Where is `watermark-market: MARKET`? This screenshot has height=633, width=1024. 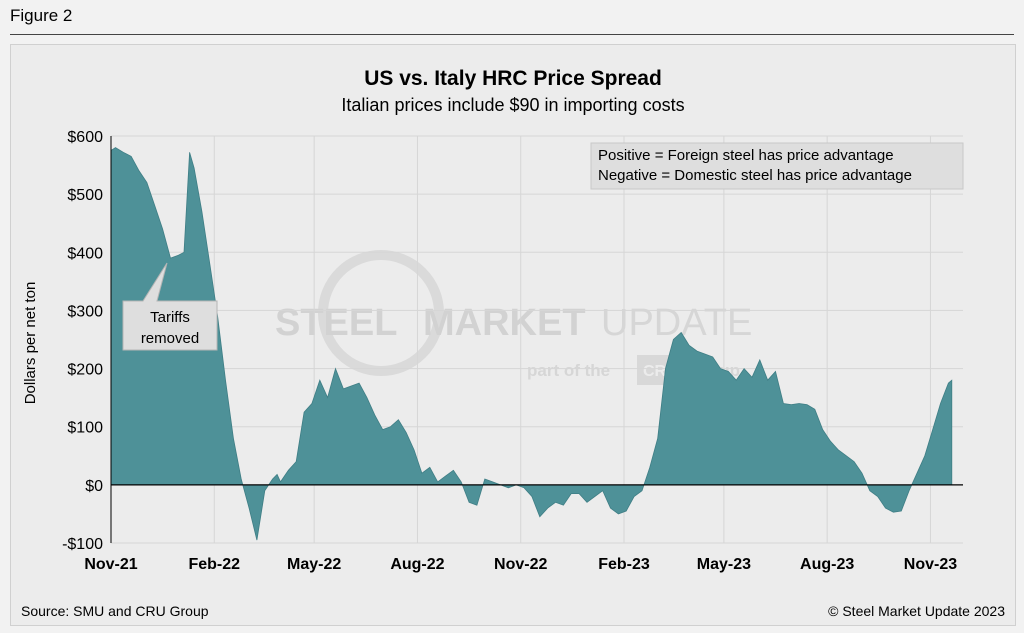 watermark-market: MARKET is located at coordinates (504, 323).